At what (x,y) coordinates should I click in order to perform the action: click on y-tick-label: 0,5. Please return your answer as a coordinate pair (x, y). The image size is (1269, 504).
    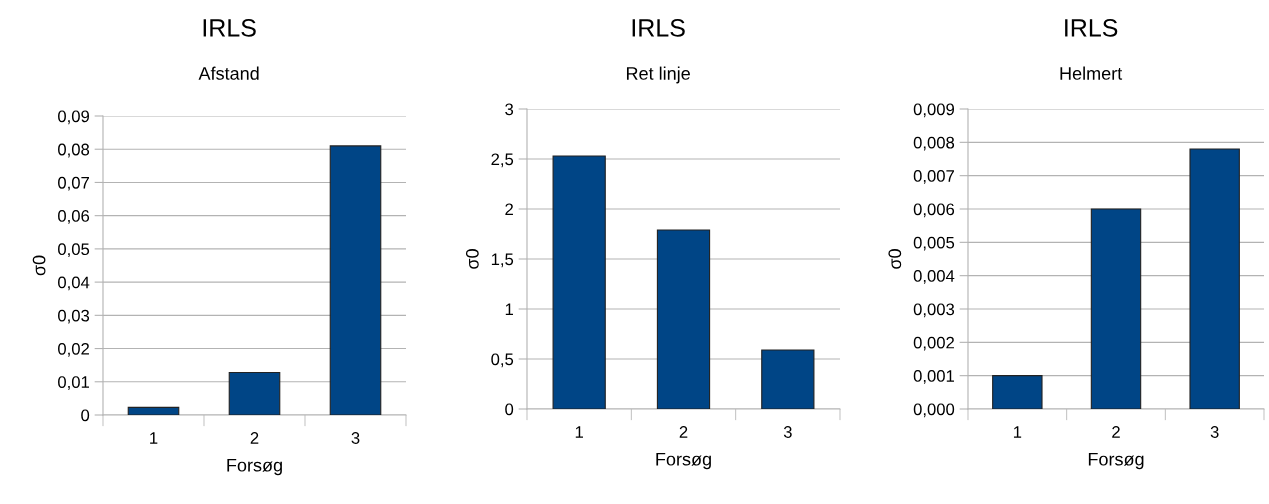
    Looking at the image, I should click on (502, 360).